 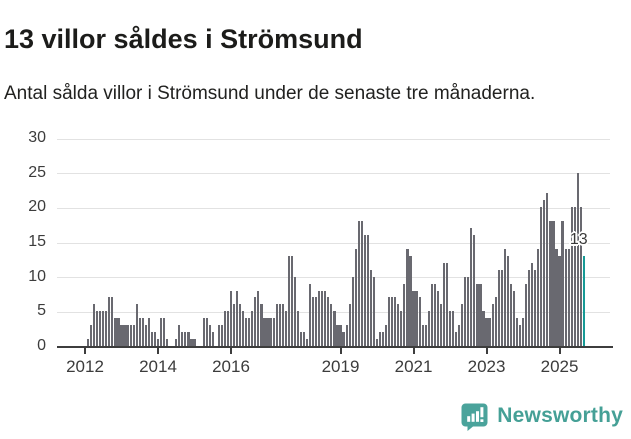 I want to click on newsworthy-logo: Newsworthy, so click(x=541, y=416).